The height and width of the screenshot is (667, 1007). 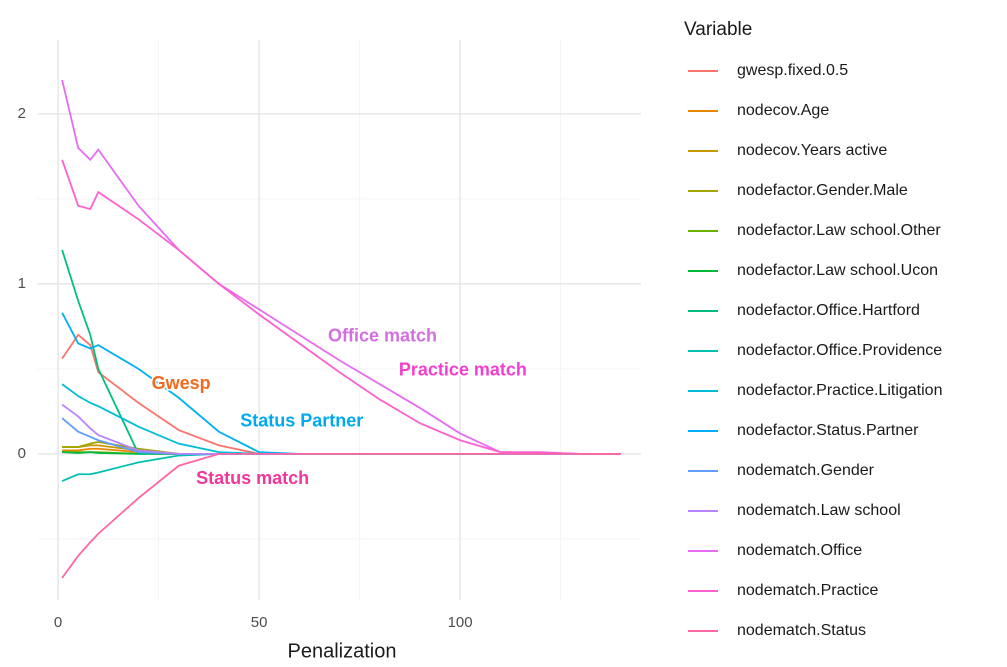 I want to click on y-tick-label: 0, so click(x=22, y=453).